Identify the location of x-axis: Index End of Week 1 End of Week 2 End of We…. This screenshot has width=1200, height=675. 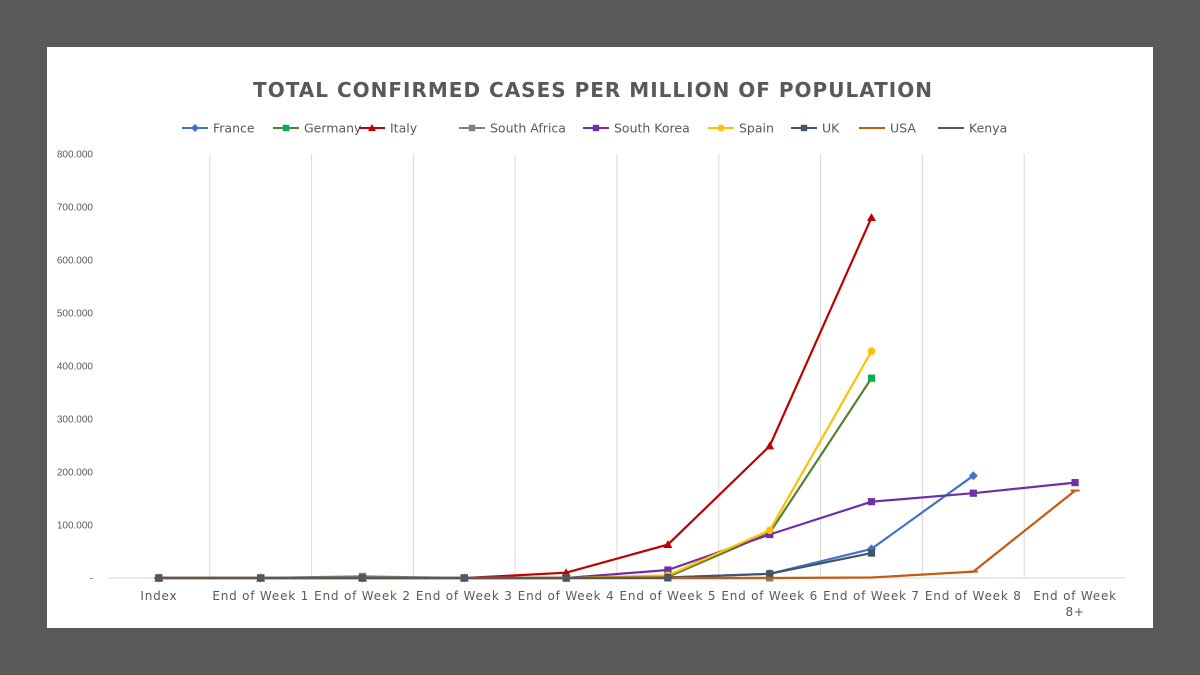
(628, 604).